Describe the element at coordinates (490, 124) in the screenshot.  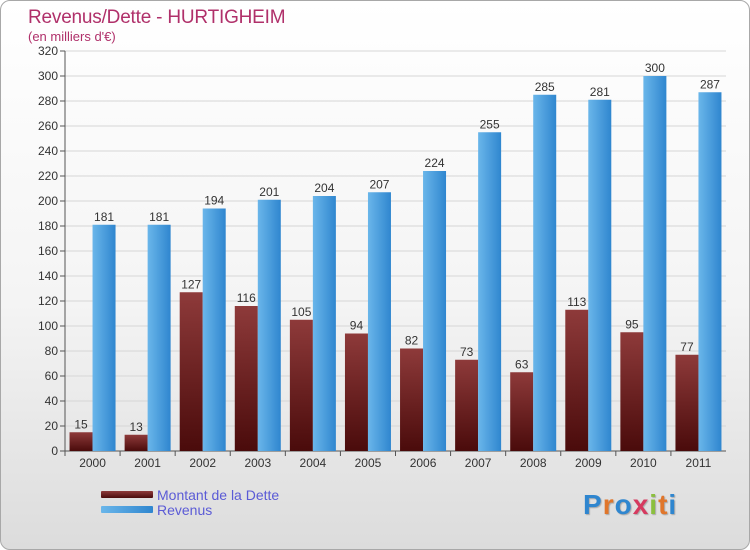
I see `value-label-revenus: 255` at that location.